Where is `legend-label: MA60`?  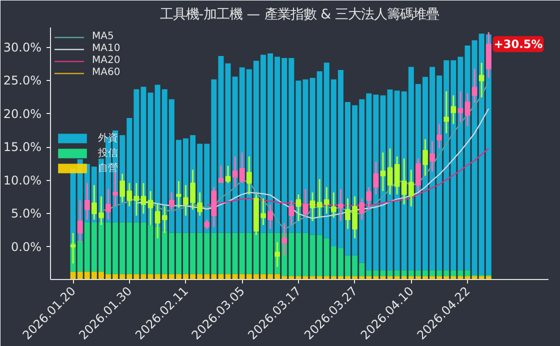
legend-label: MA60 is located at coordinates (106, 72).